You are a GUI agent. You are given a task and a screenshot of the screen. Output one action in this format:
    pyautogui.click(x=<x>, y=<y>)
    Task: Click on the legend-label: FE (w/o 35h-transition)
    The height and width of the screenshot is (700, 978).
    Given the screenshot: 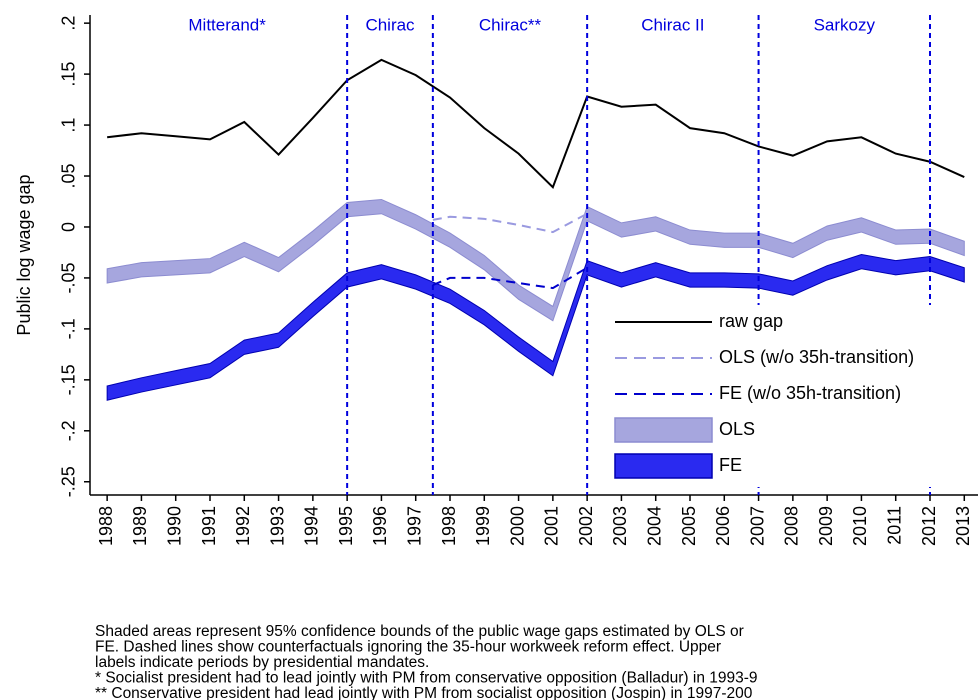 What is the action you would take?
    pyautogui.click(x=810, y=393)
    